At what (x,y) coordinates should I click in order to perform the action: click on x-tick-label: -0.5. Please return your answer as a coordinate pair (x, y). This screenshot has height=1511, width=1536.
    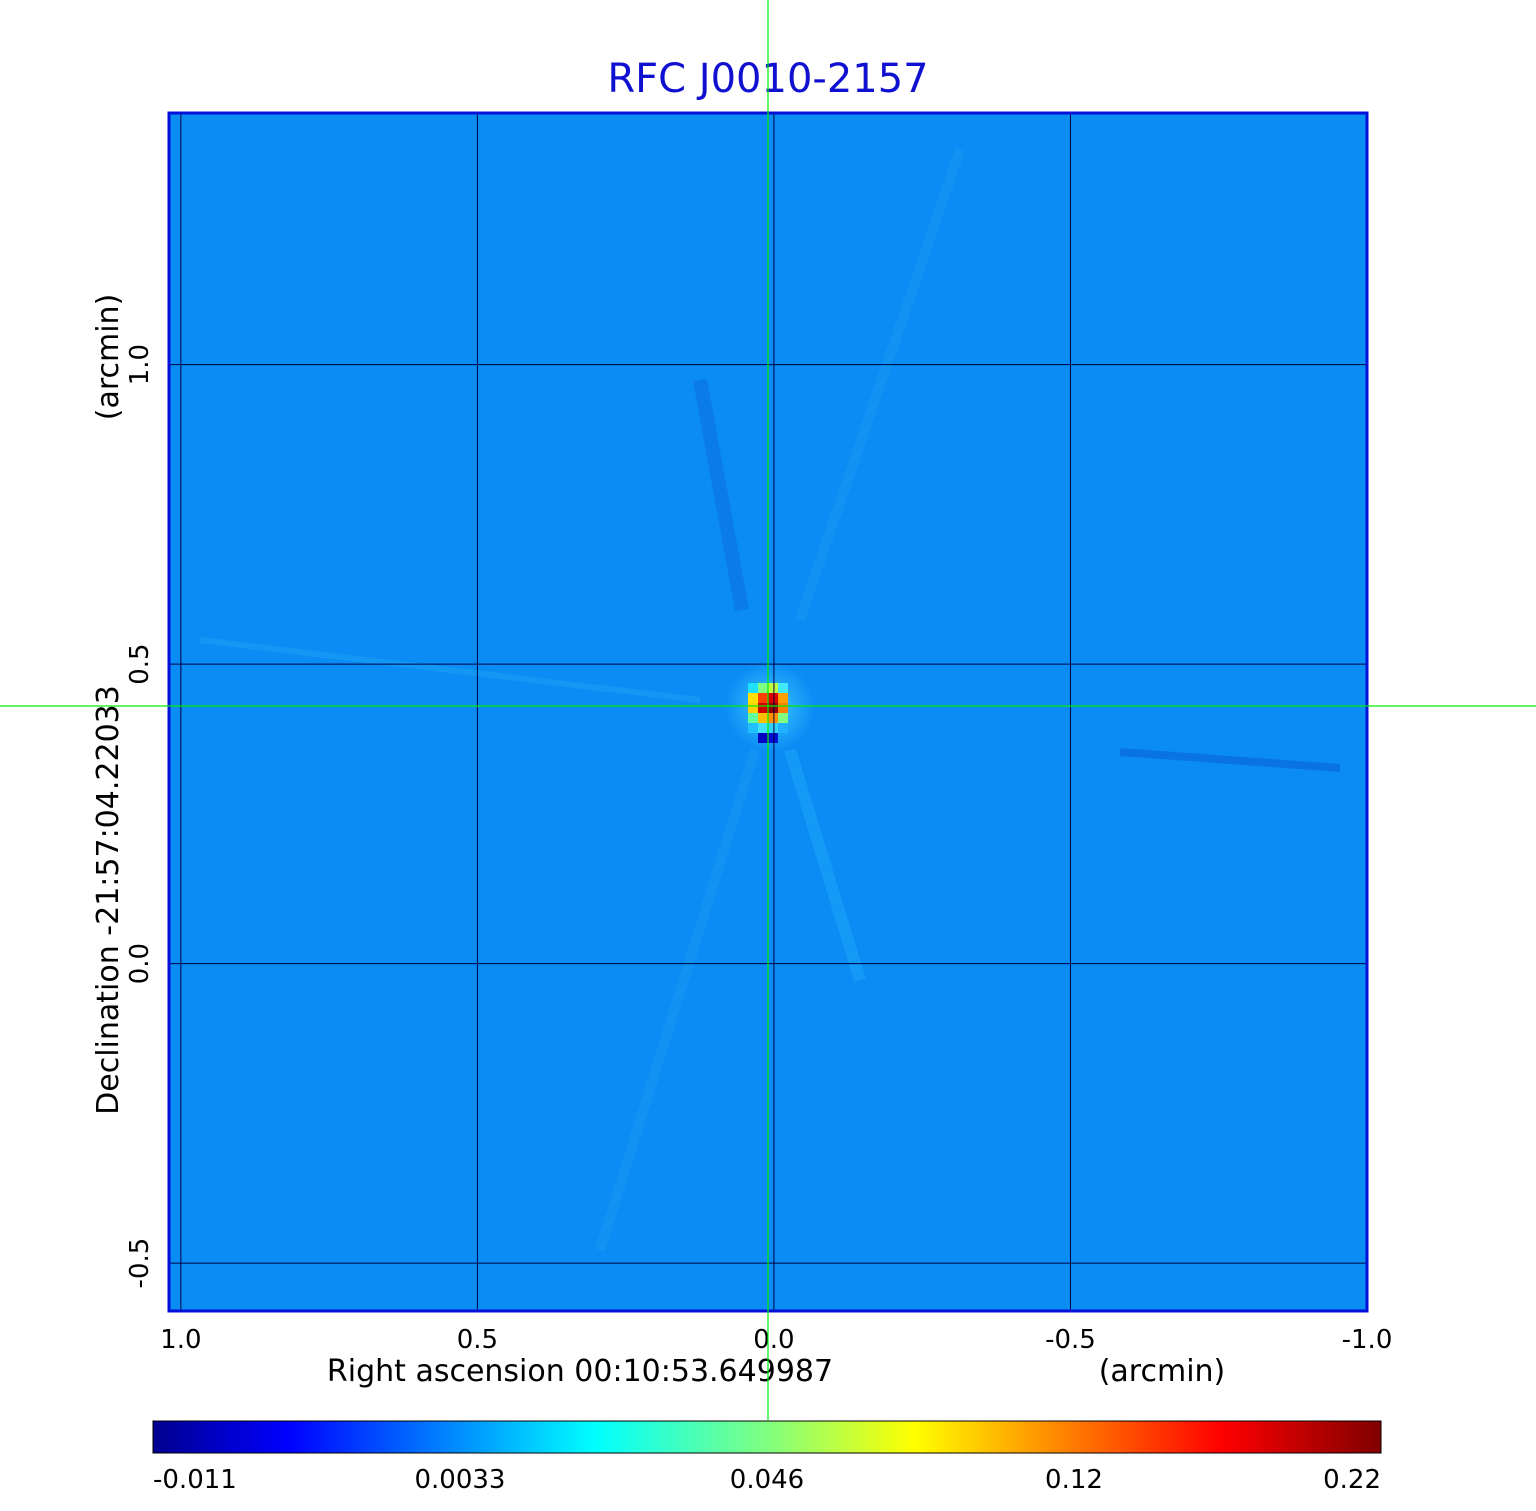
    Looking at the image, I should click on (1070, 1340).